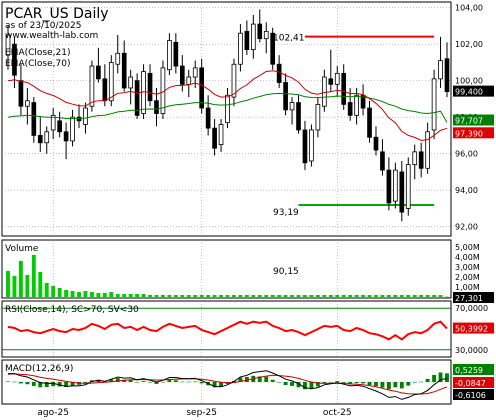  I want to click on last-macd-hist-tag: 0,5259, so click(469, 370).